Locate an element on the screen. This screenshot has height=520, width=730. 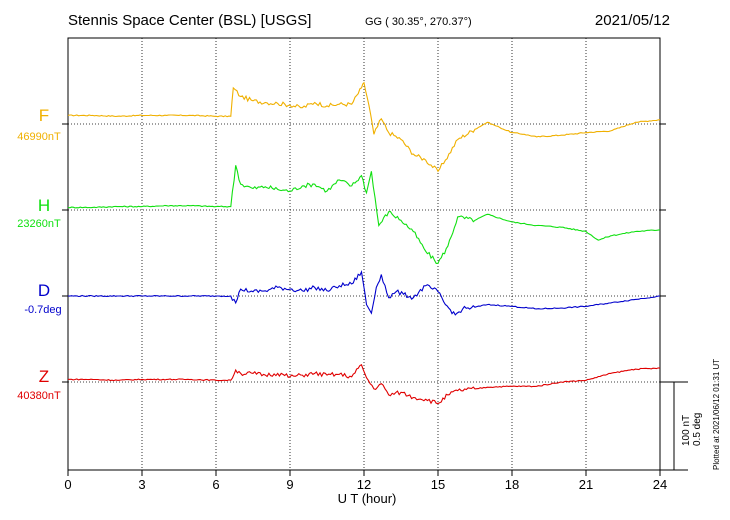
x-tick-label-21: 21 is located at coordinates (586, 484).